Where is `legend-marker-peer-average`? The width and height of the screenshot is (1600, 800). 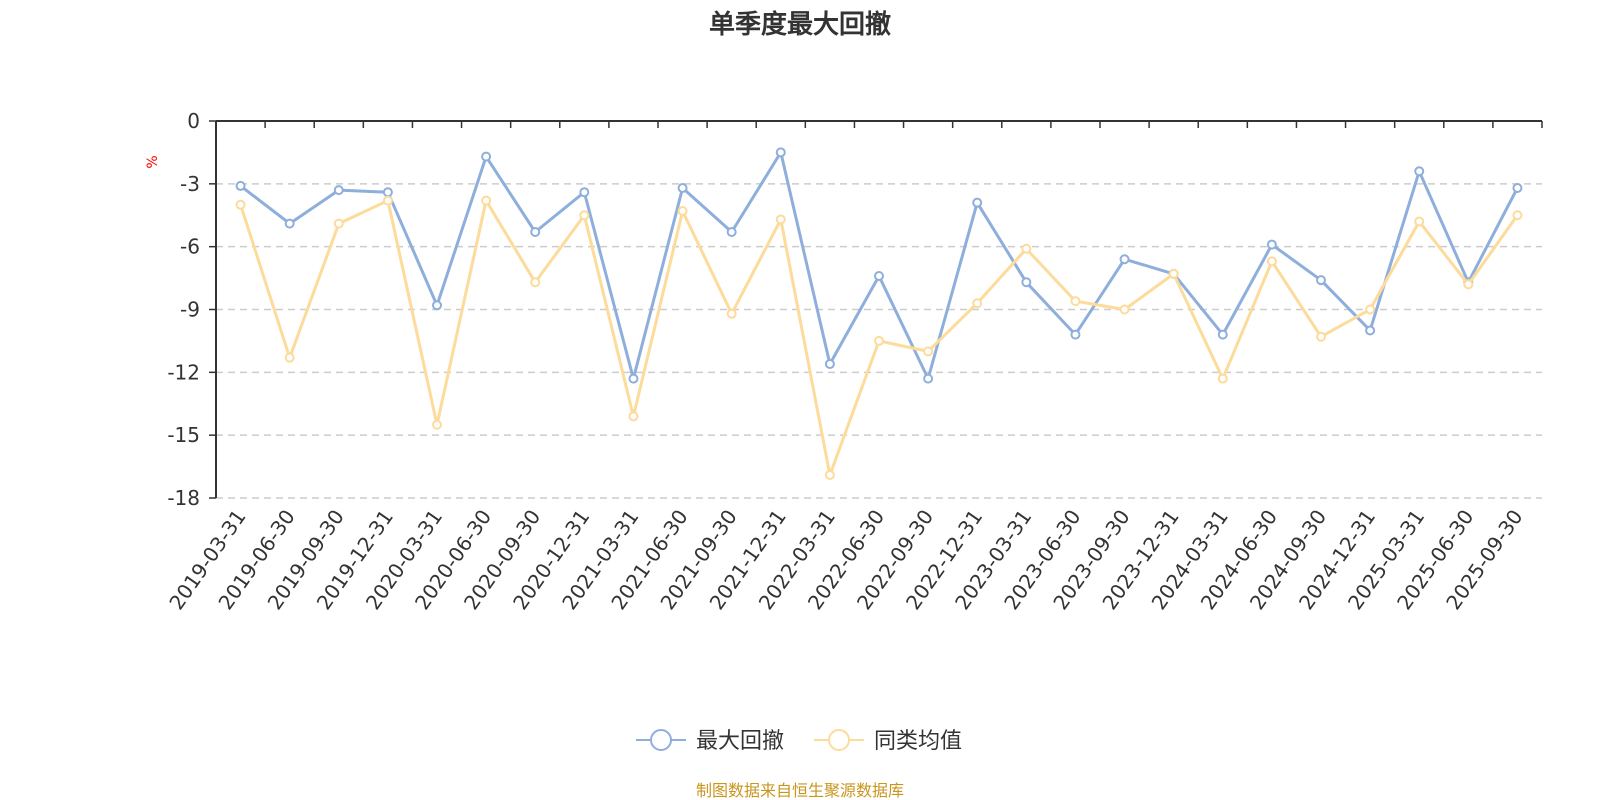
legend-marker-peer-average is located at coordinates (839, 740).